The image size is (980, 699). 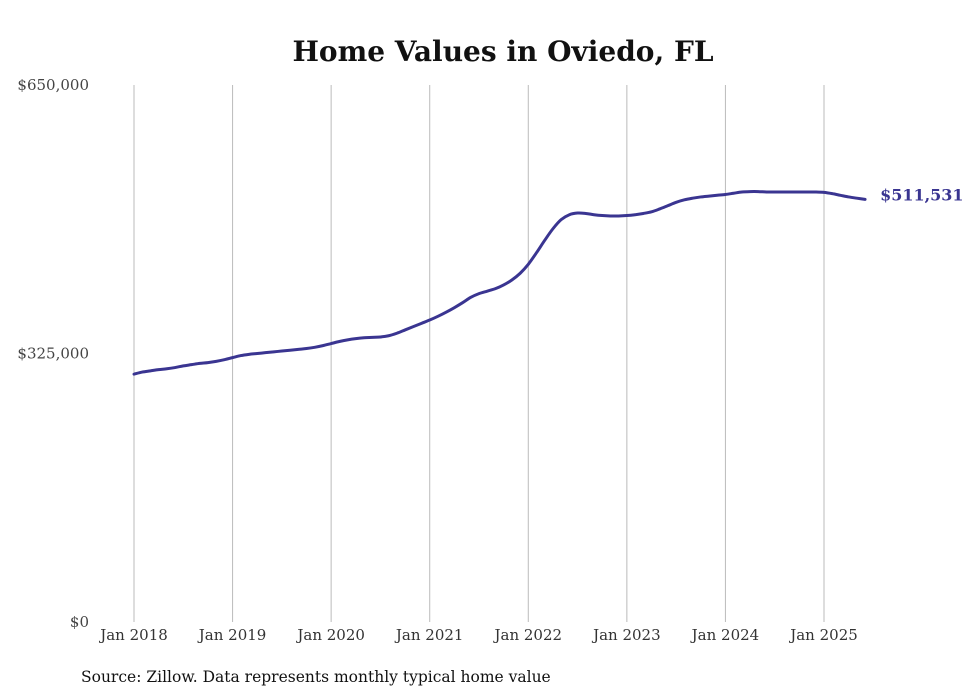 I want to click on x-tick-label: Jan 2018, so click(x=133, y=635).